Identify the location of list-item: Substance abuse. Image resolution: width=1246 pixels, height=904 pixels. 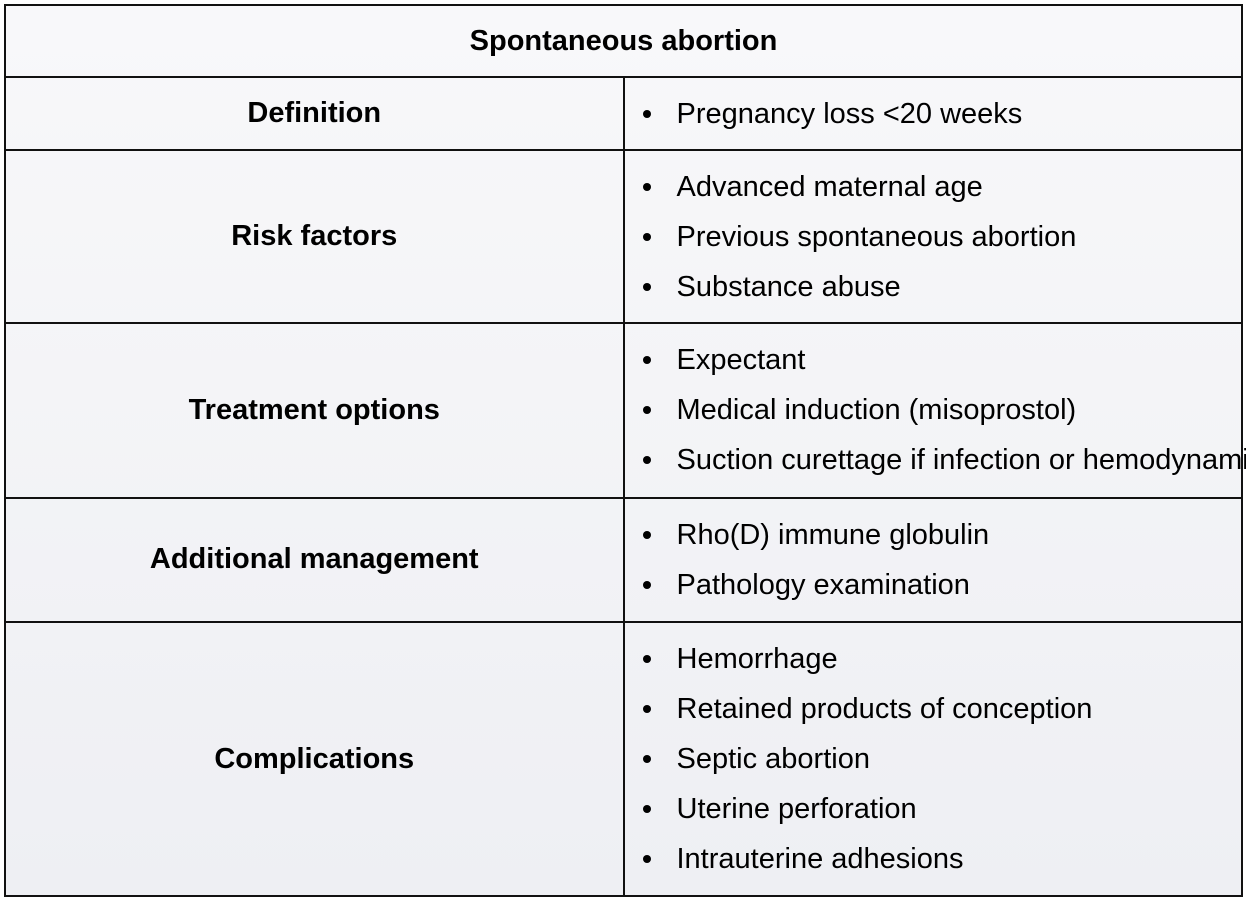
(941, 287).